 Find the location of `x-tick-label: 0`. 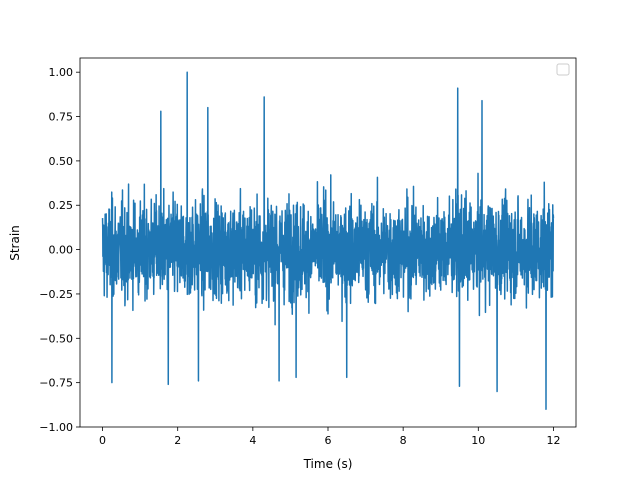

x-tick-label: 0 is located at coordinates (102, 440).